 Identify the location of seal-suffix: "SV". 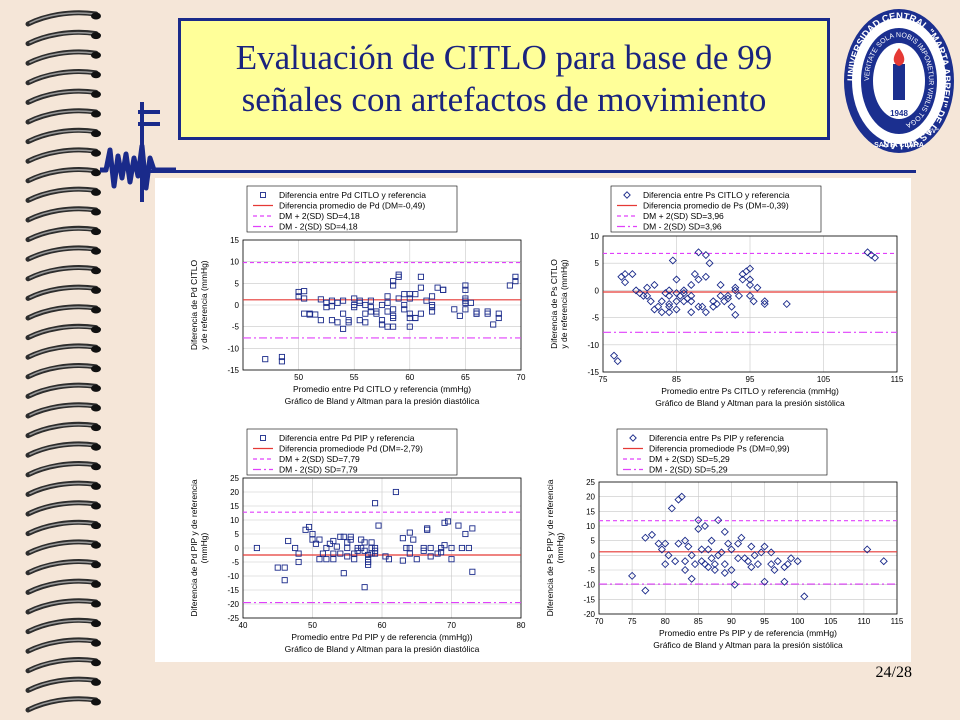
(932, 132).